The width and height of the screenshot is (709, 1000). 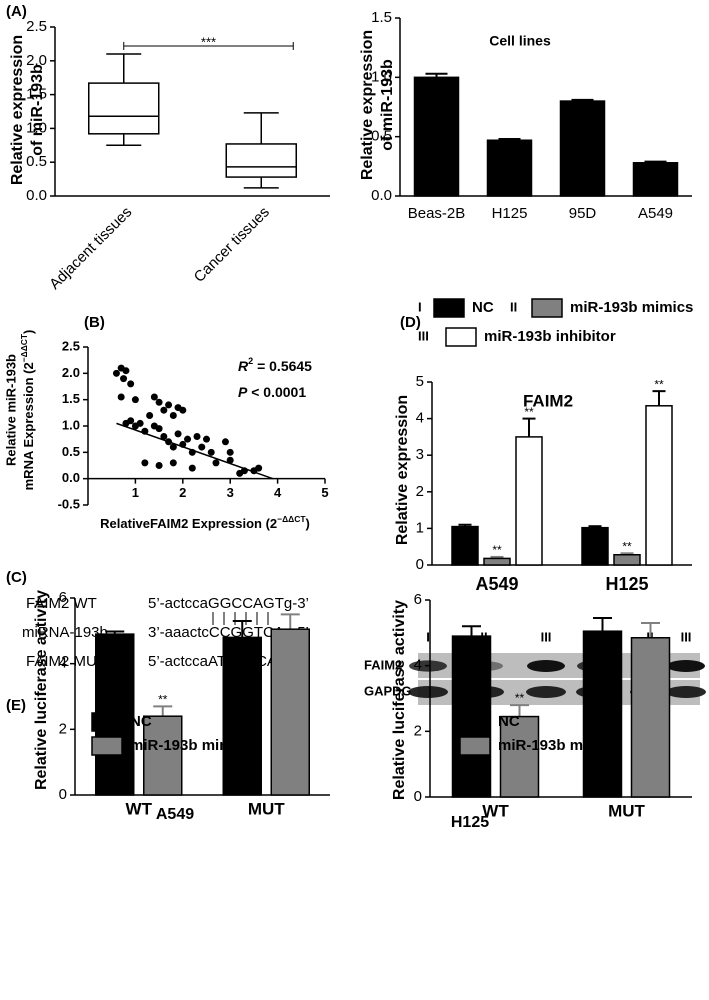 I want to click on x-tick-label: Beas-2B, so click(x=437, y=213).